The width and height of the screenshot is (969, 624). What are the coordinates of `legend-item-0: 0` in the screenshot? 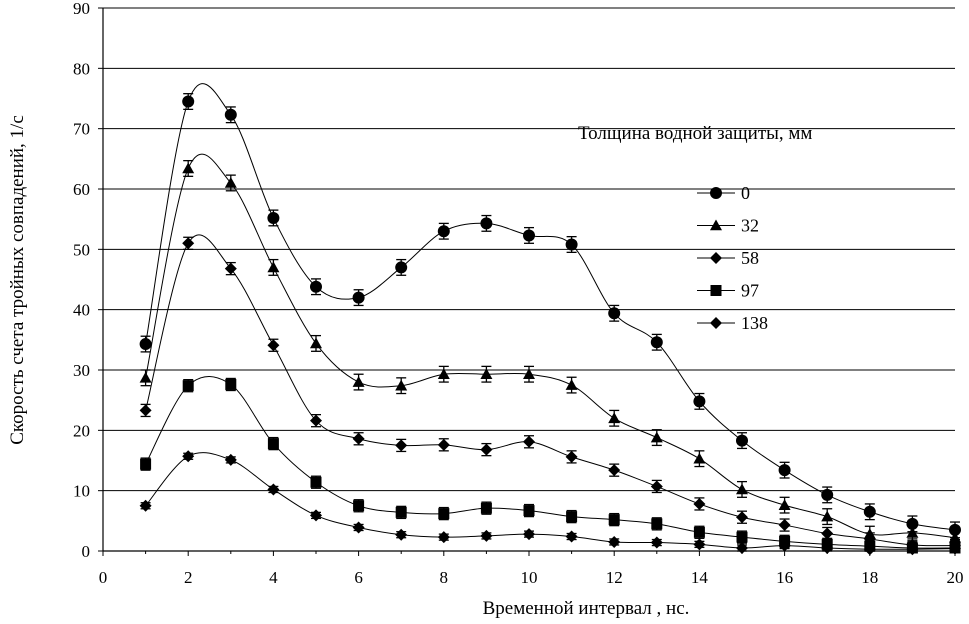 It's located at (723, 193).